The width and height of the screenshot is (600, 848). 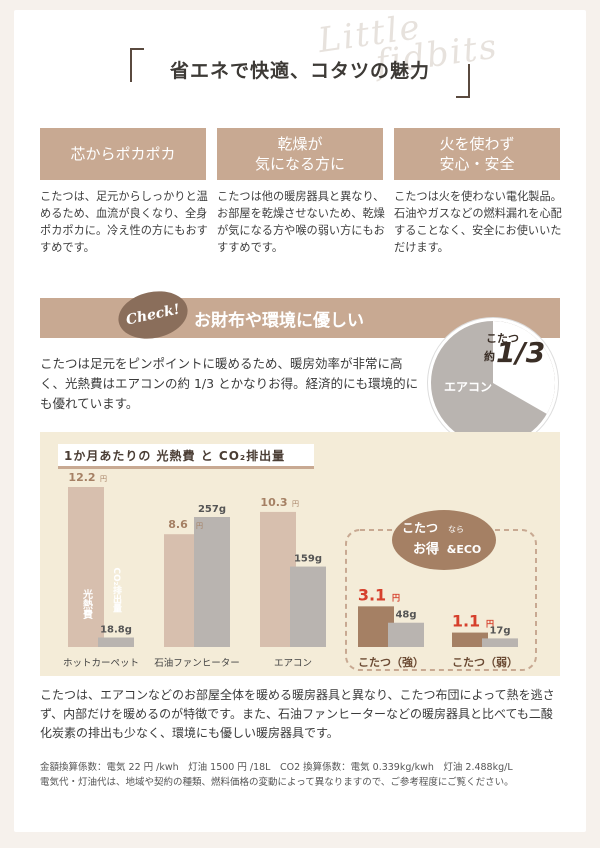 What do you see at coordinates (444, 540) in the screenshot?
I see `kotatsu-highlight-bubble` at bounding box center [444, 540].